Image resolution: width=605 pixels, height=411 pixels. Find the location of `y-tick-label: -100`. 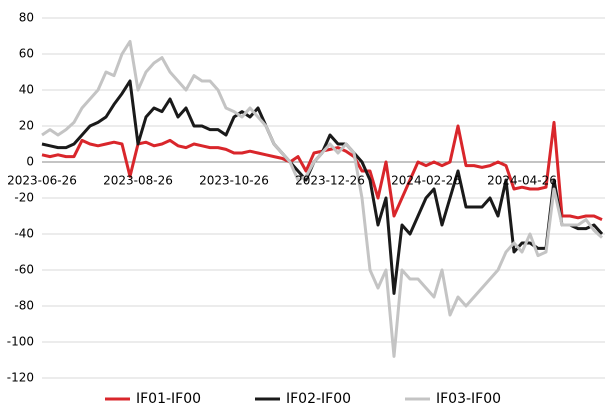

y-tick-label: -100 is located at coordinates (20, 342).